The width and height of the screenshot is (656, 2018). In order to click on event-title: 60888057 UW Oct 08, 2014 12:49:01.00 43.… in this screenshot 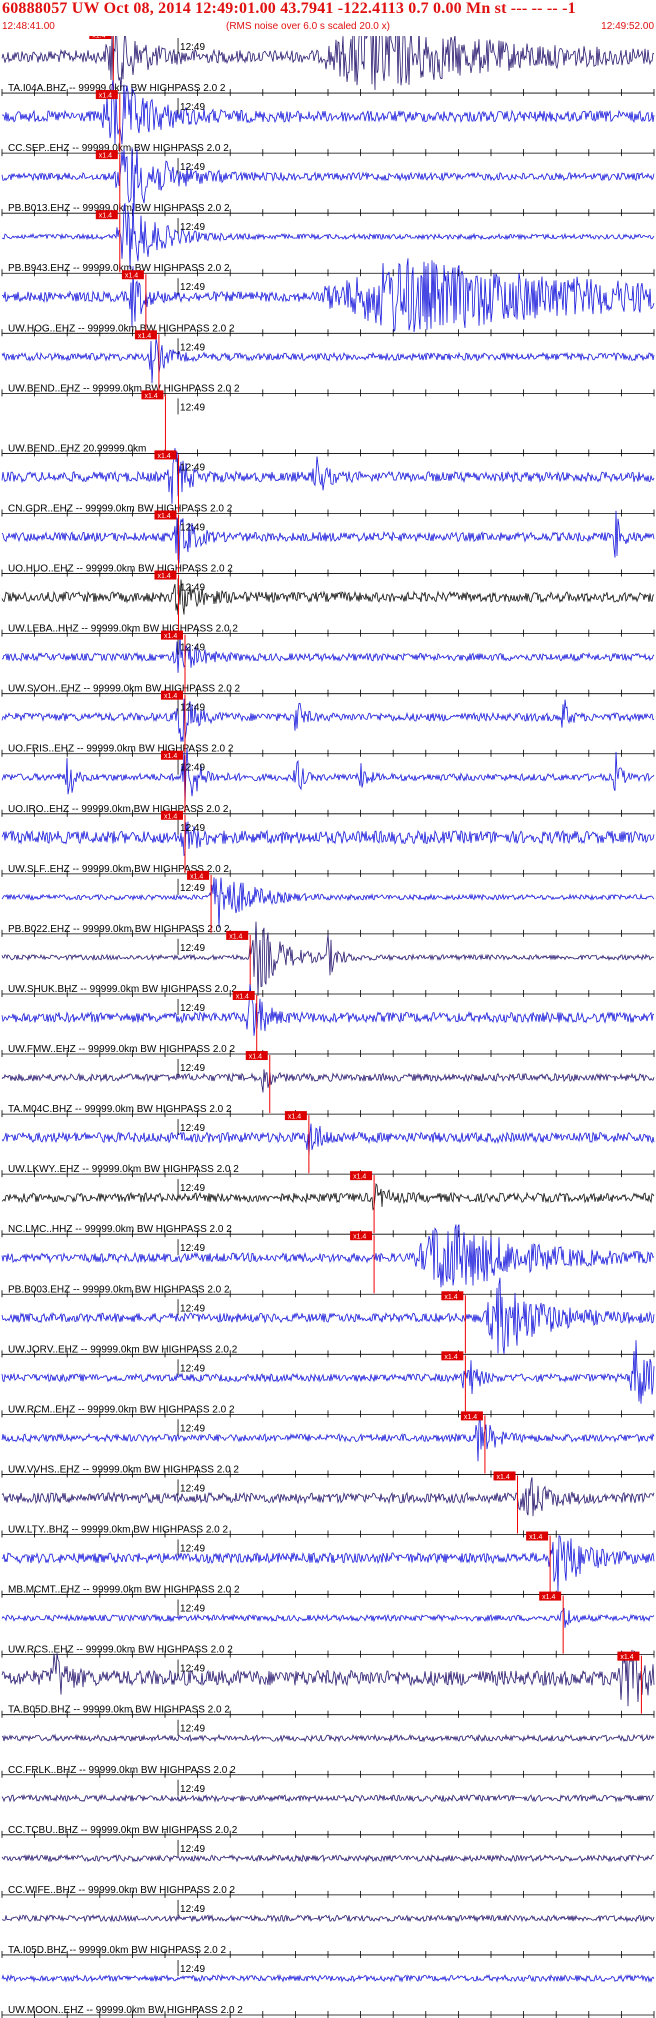, I will do `click(289, 8)`.